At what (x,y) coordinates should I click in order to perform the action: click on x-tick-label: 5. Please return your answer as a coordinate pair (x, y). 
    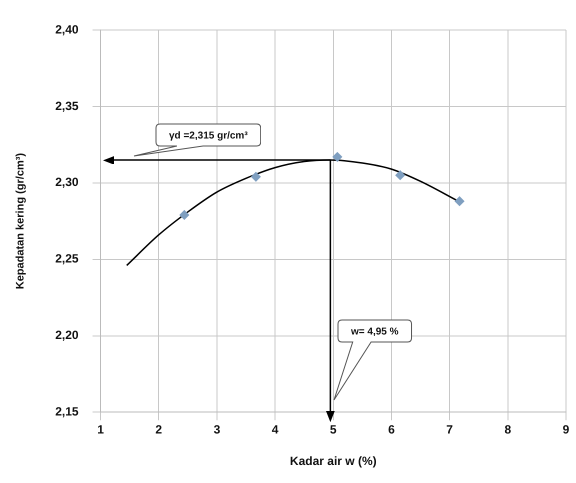
    Looking at the image, I should click on (333, 429).